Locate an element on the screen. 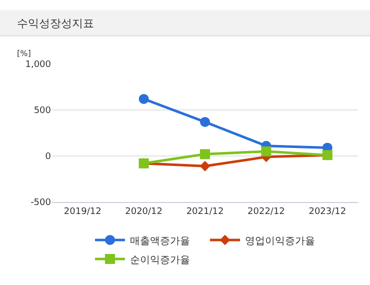 The height and width of the screenshot is (285, 370). x-tick-label: 2022/12 is located at coordinates (266, 211).